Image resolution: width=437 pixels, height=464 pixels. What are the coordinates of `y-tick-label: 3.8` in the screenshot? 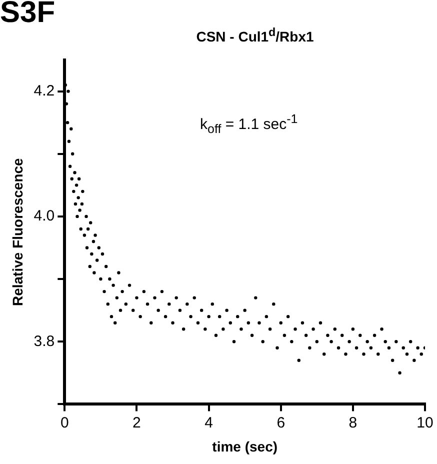 It's located at (44, 341).